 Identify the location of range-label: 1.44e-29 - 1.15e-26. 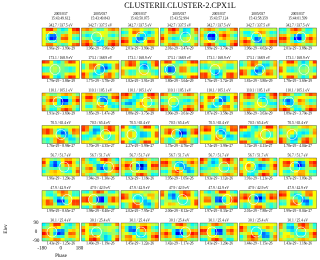
(258, 244).